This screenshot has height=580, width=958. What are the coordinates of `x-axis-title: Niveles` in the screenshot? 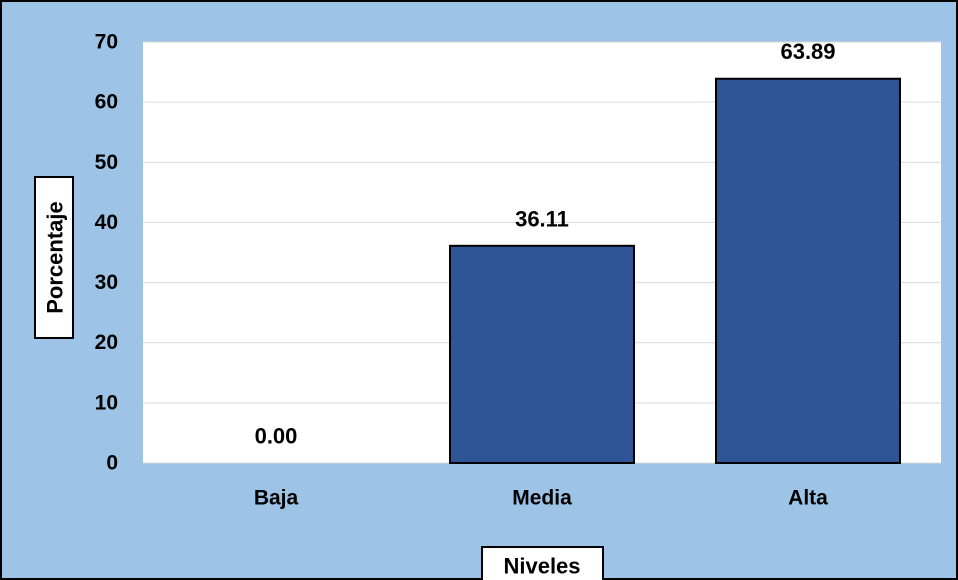 It's located at (542, 563).